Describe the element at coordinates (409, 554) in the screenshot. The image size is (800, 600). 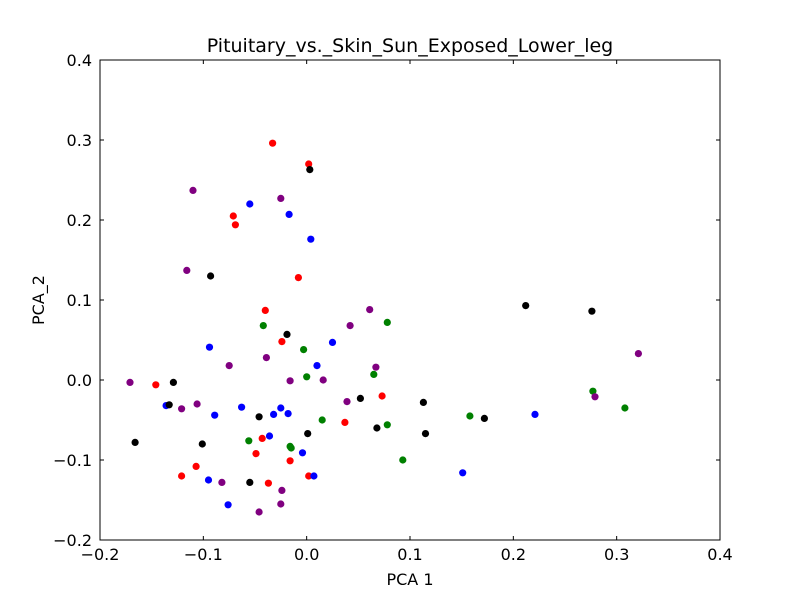
I see `x-tick-label-3: 0.1` at that location.